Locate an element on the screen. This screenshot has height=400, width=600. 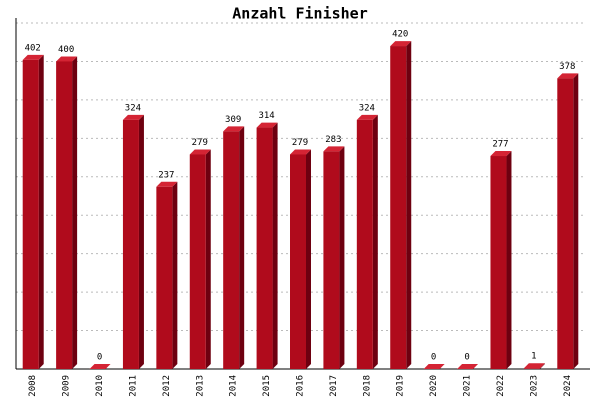
data-label: 314 is located at coordinates (266, 116).